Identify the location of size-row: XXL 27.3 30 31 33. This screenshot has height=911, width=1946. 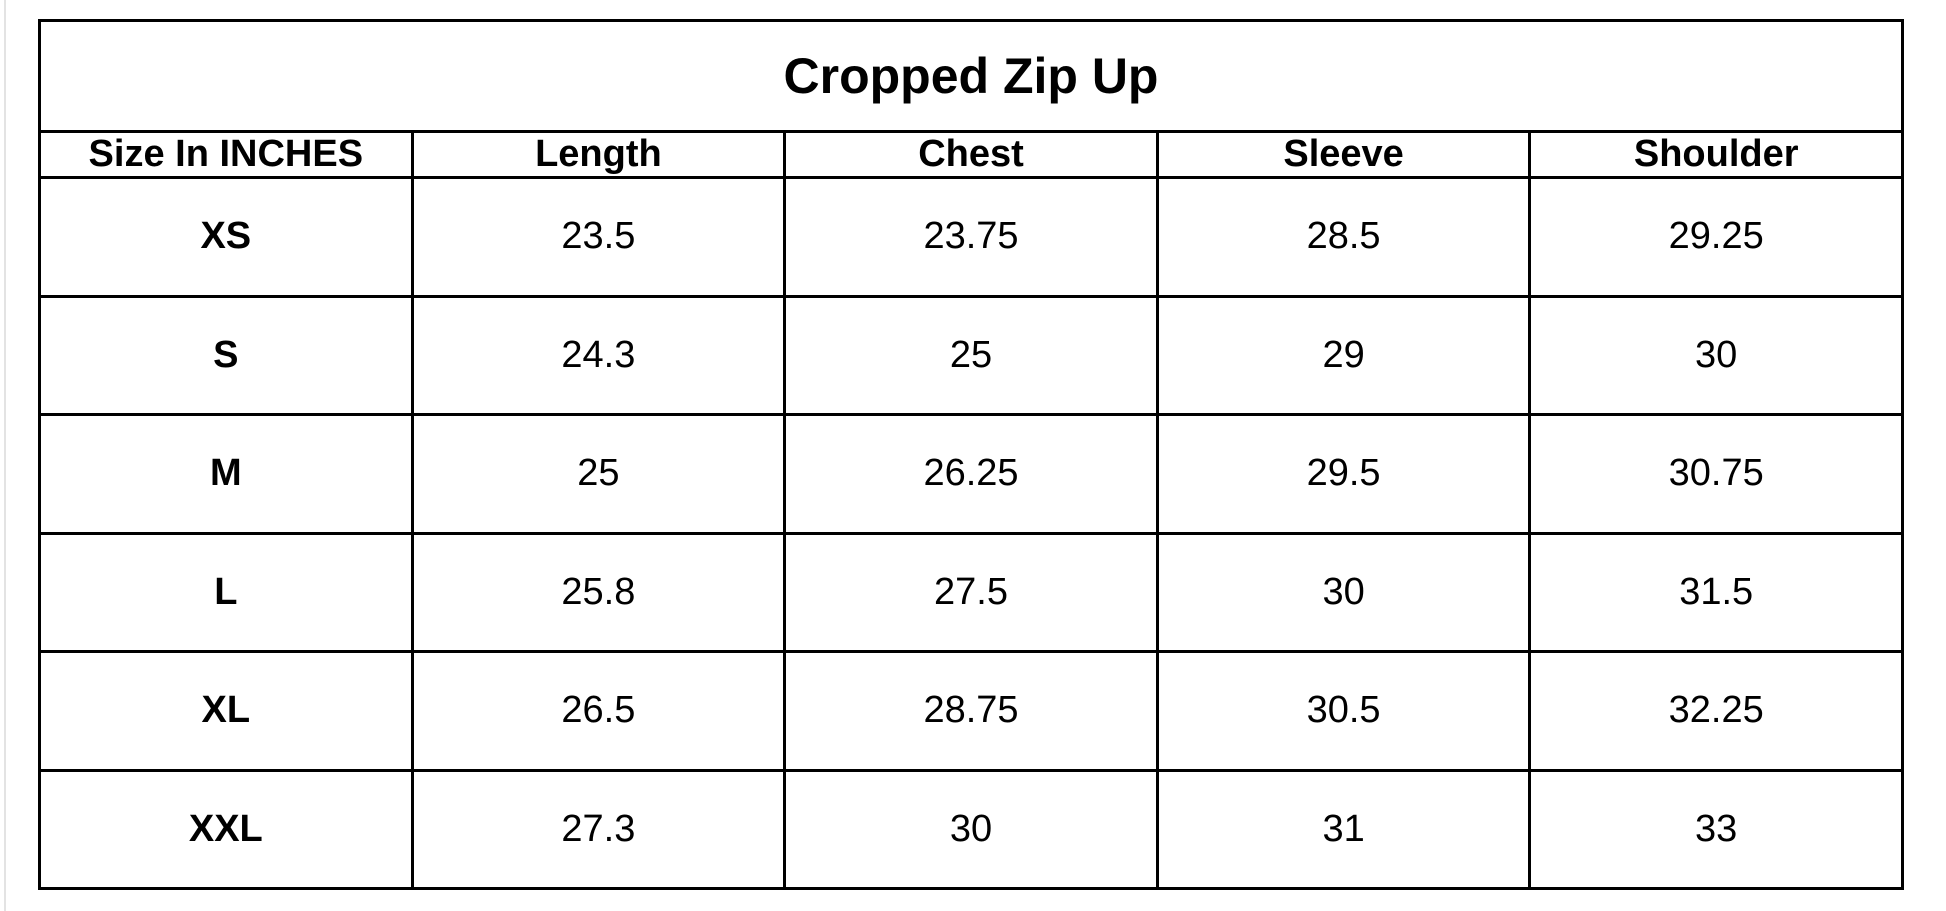
(971, 829).